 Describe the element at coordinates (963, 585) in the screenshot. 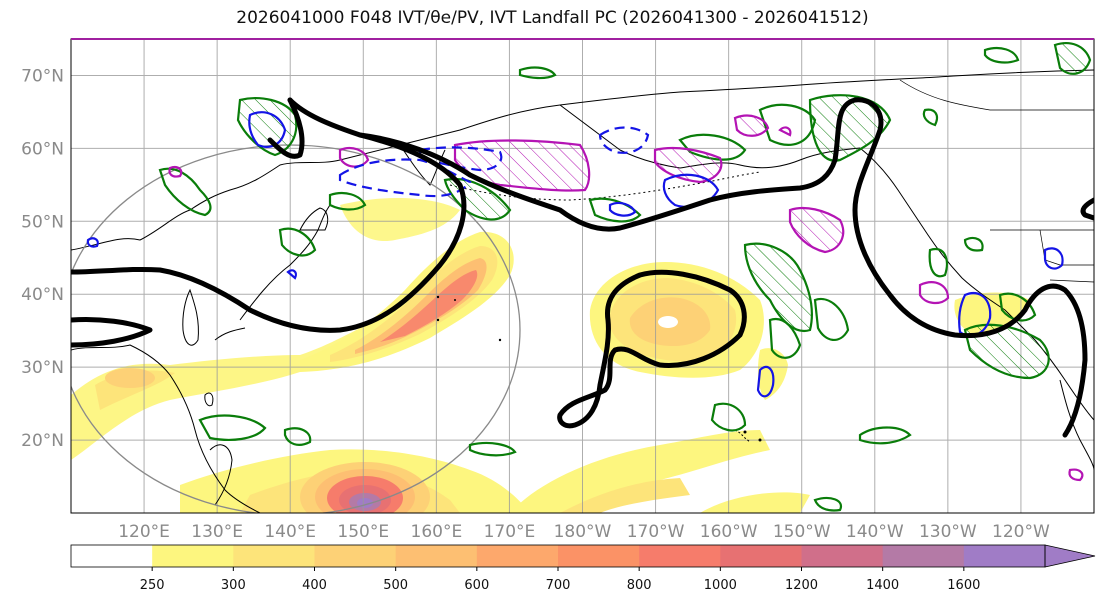

I see `colorbar-tick-label: 1600` at that location.